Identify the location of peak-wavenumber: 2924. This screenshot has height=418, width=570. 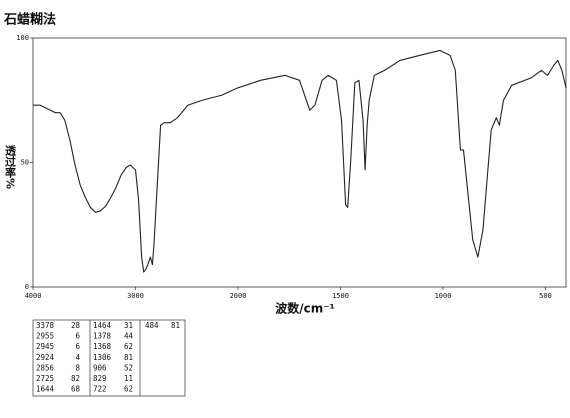
(45, 357).